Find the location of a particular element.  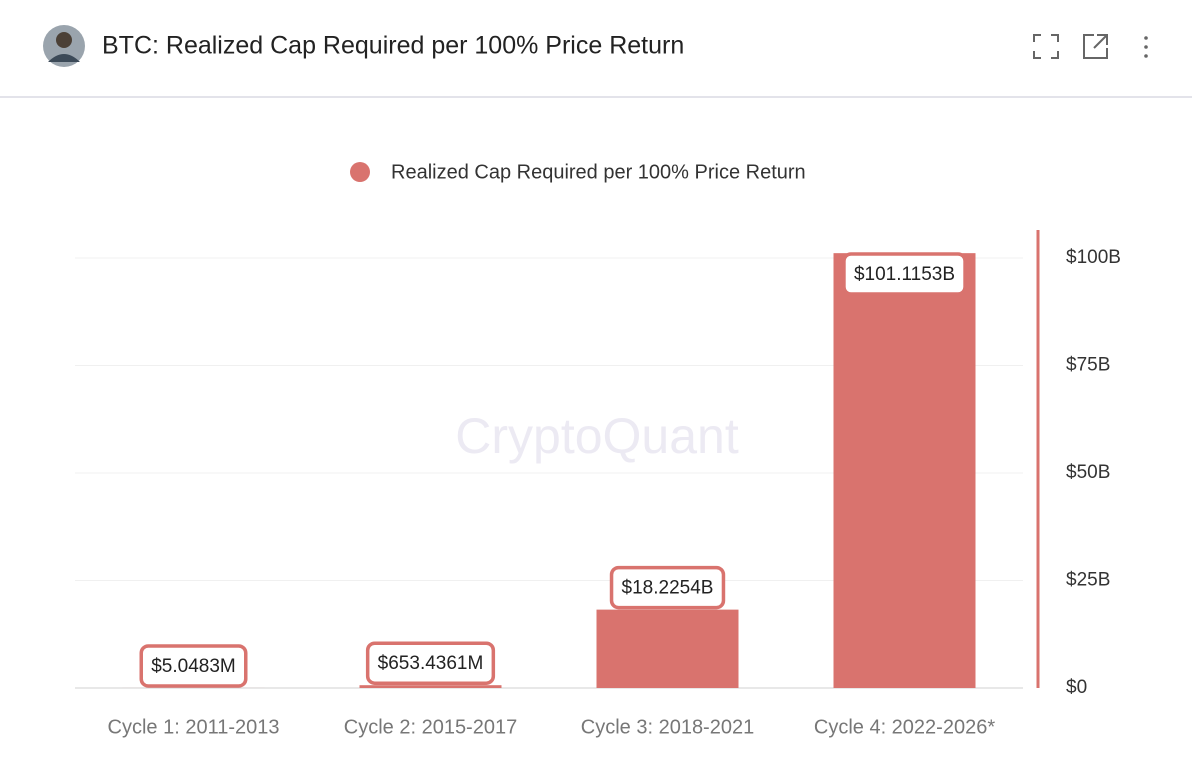

legend-marker is located at coordinates (360, 172).